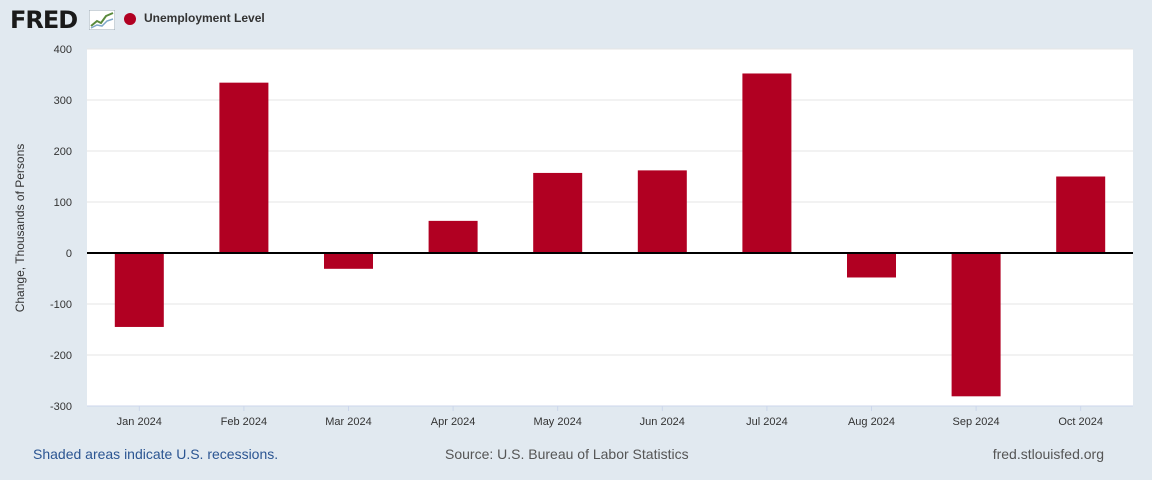  Describe the element at coordinates (44, 20) in the screenshot. I see `fred-logo: FRED` at that location.